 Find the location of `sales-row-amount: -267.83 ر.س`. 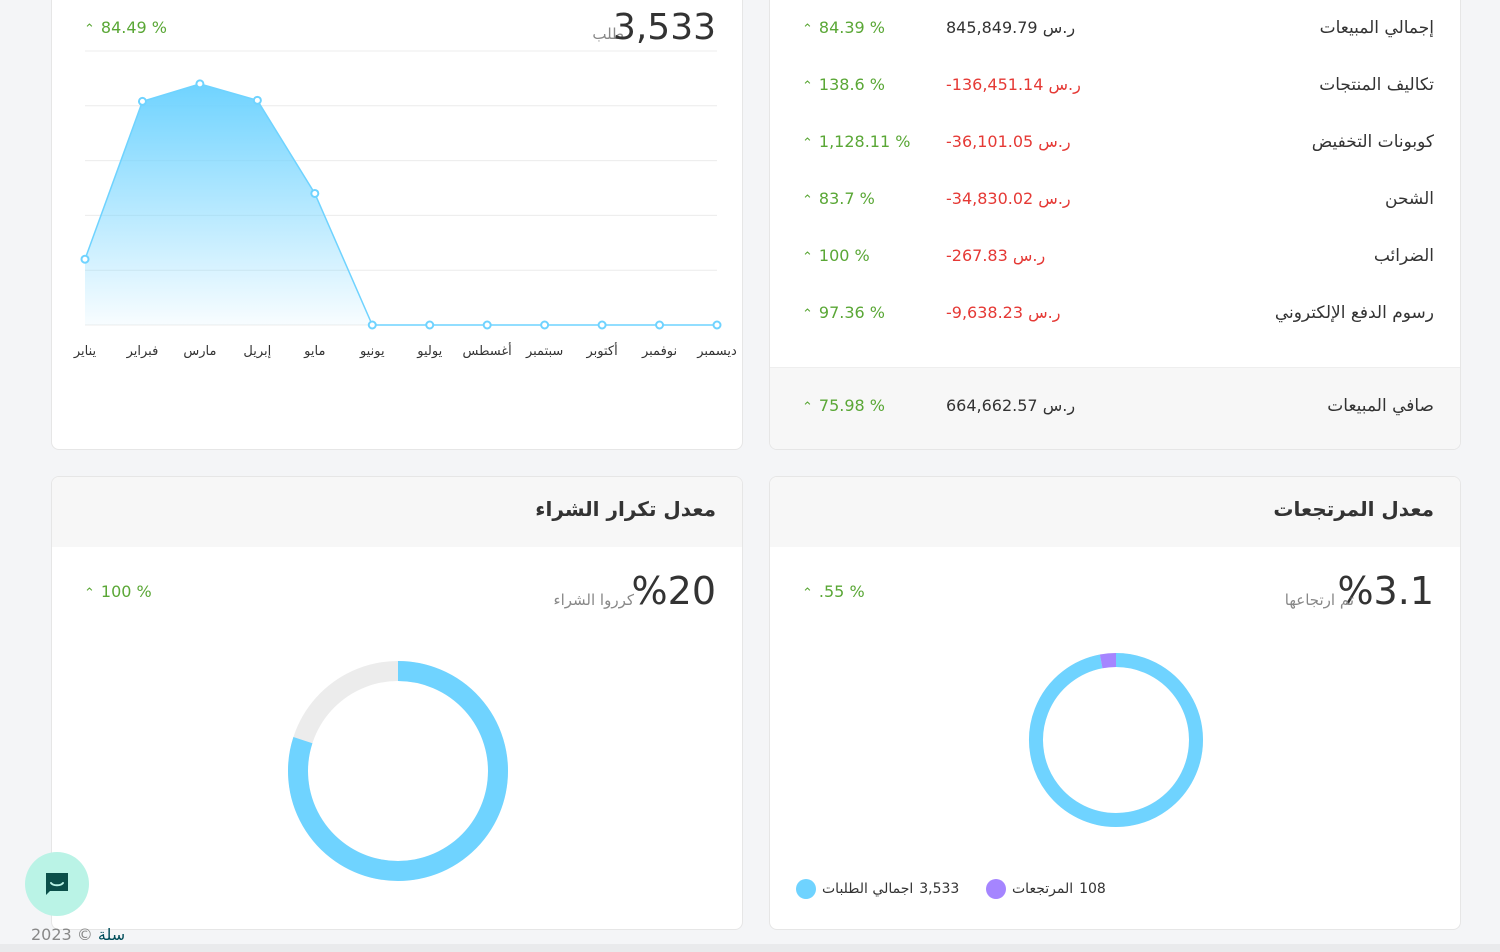

sales-row-amount: -267.83 ر.س is located at coordinates (996, 255).